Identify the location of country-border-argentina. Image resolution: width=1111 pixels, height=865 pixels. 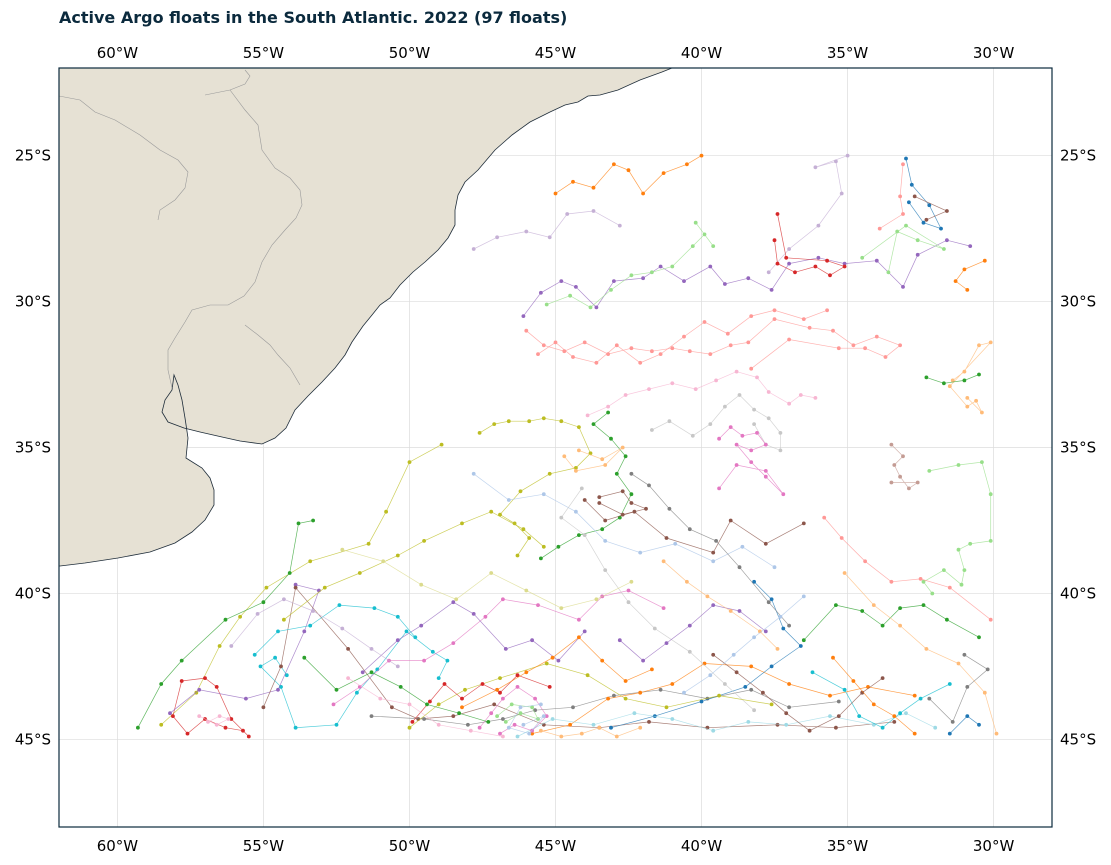
(272, 355).